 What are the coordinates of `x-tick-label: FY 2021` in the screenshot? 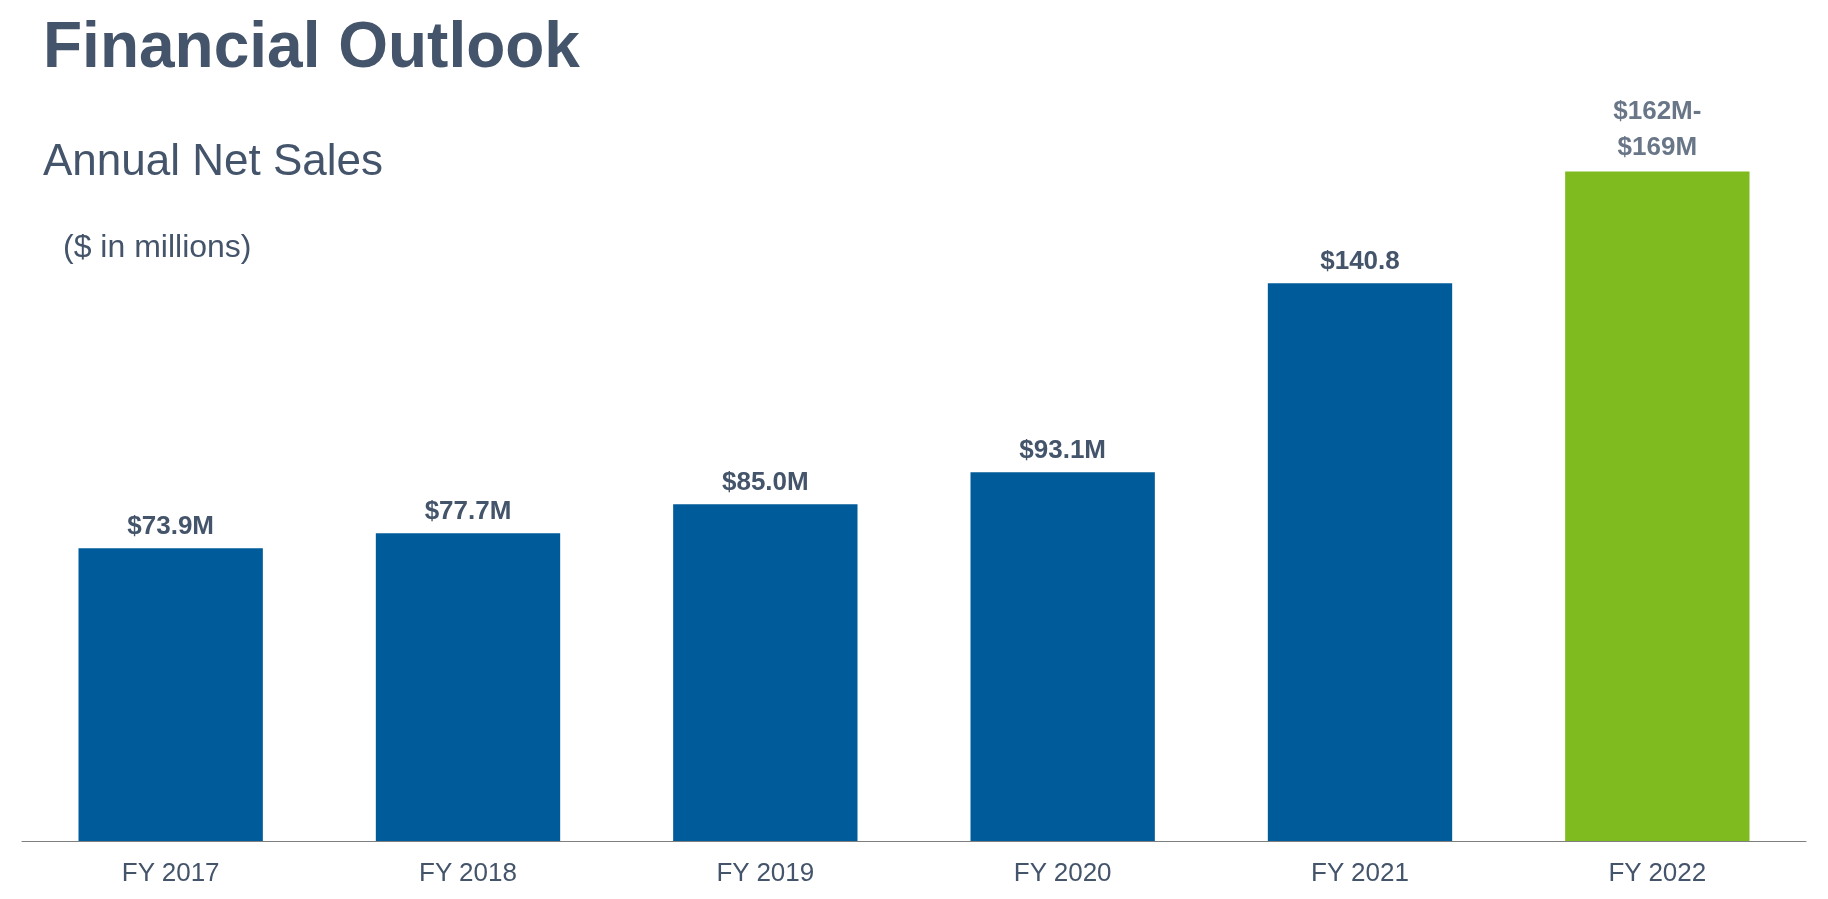 It's located at (1360, 872).